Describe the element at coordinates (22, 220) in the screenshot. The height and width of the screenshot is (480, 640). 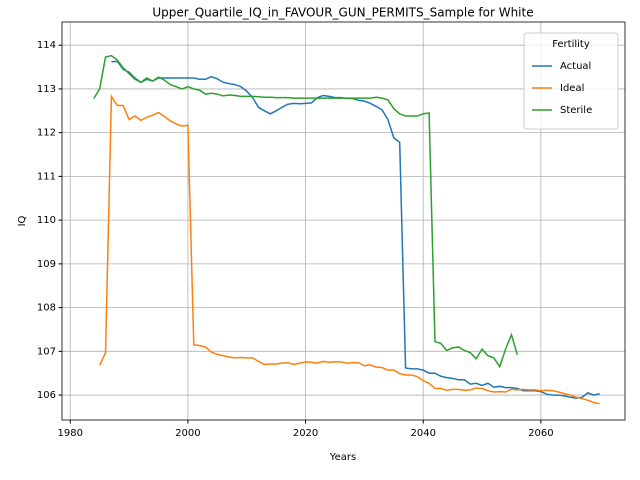
I see `y-axis-label: IQ` at that location.